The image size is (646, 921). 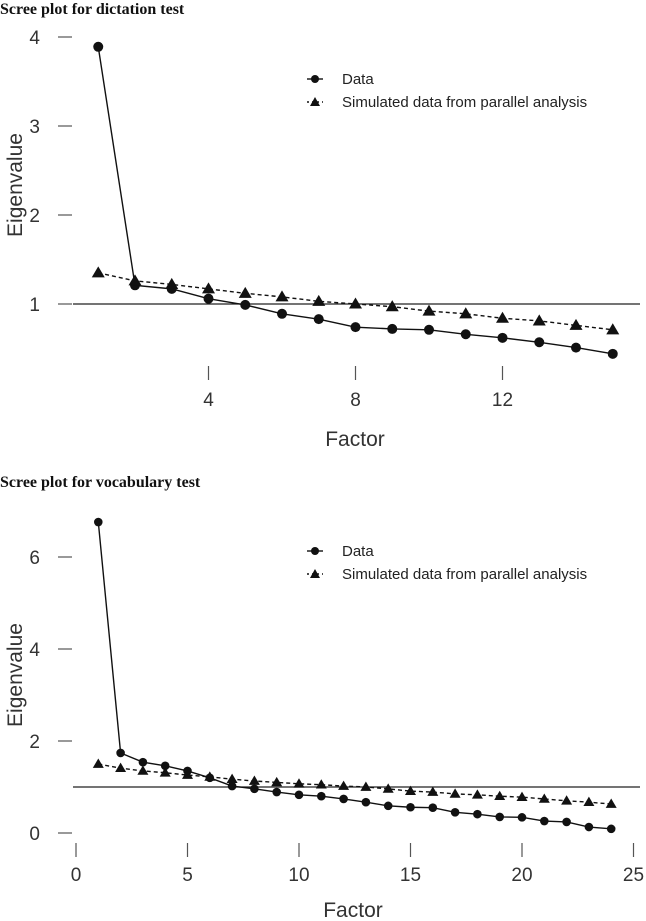 What do you see at coordinates (355, 400) in the screenshot?
I see `x-tick-label: 8` at bounding box center [355, 400].